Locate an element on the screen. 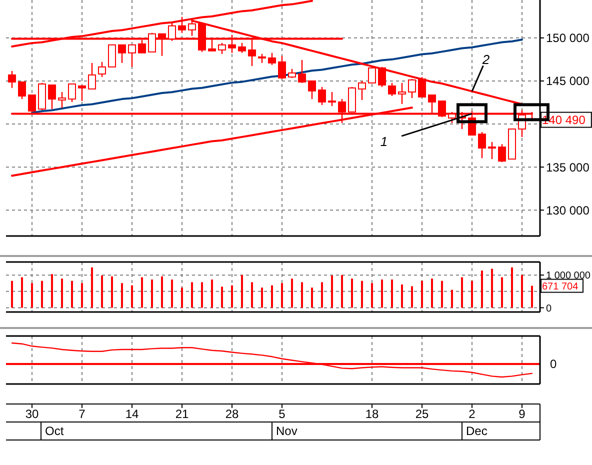  y-tick-label: 135 000 is located at coordinates (568, 167).